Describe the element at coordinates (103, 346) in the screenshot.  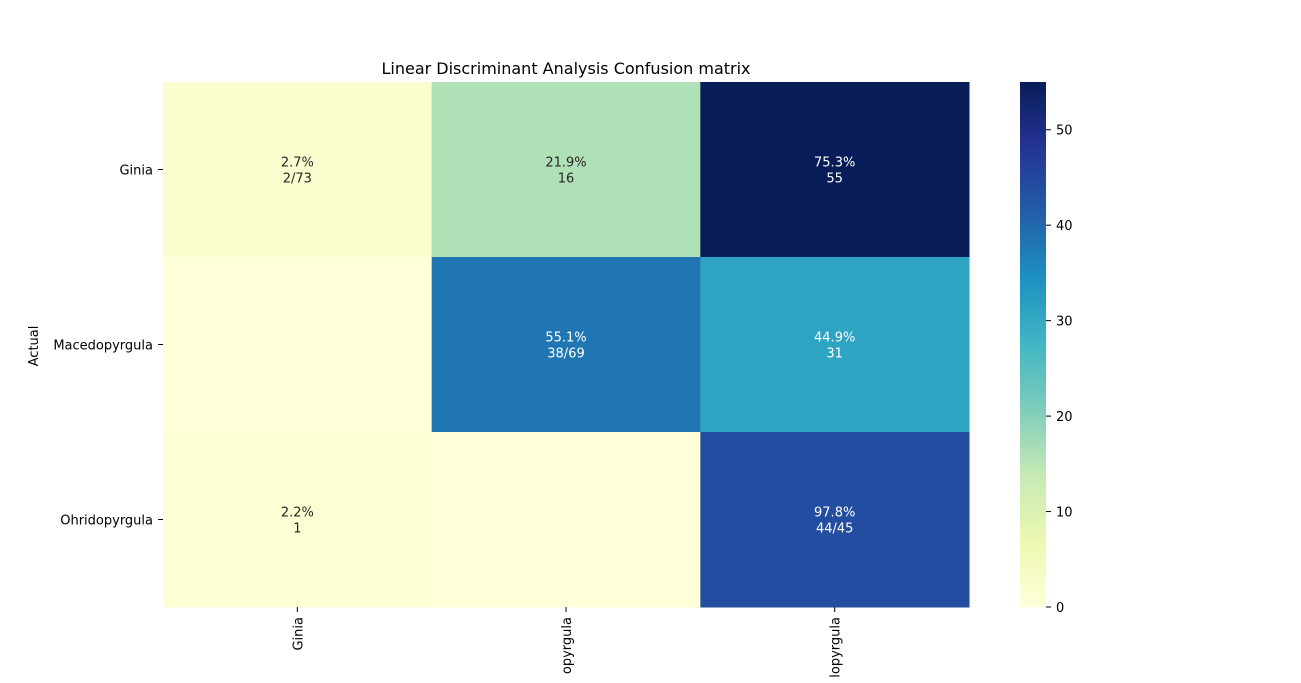
I see `y-tick-label-1: Macedopyrgula` at that location.